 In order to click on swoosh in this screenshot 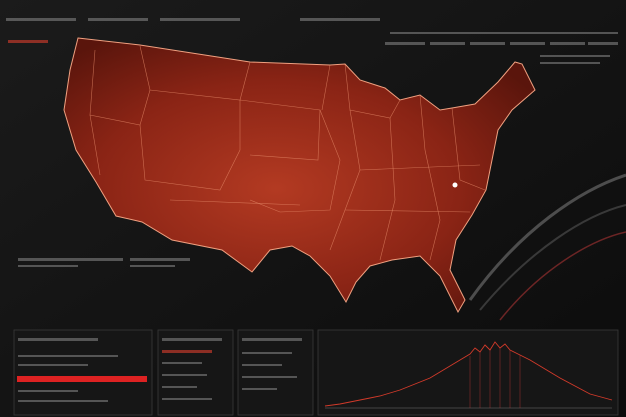, I will do `click(547, 247)`.